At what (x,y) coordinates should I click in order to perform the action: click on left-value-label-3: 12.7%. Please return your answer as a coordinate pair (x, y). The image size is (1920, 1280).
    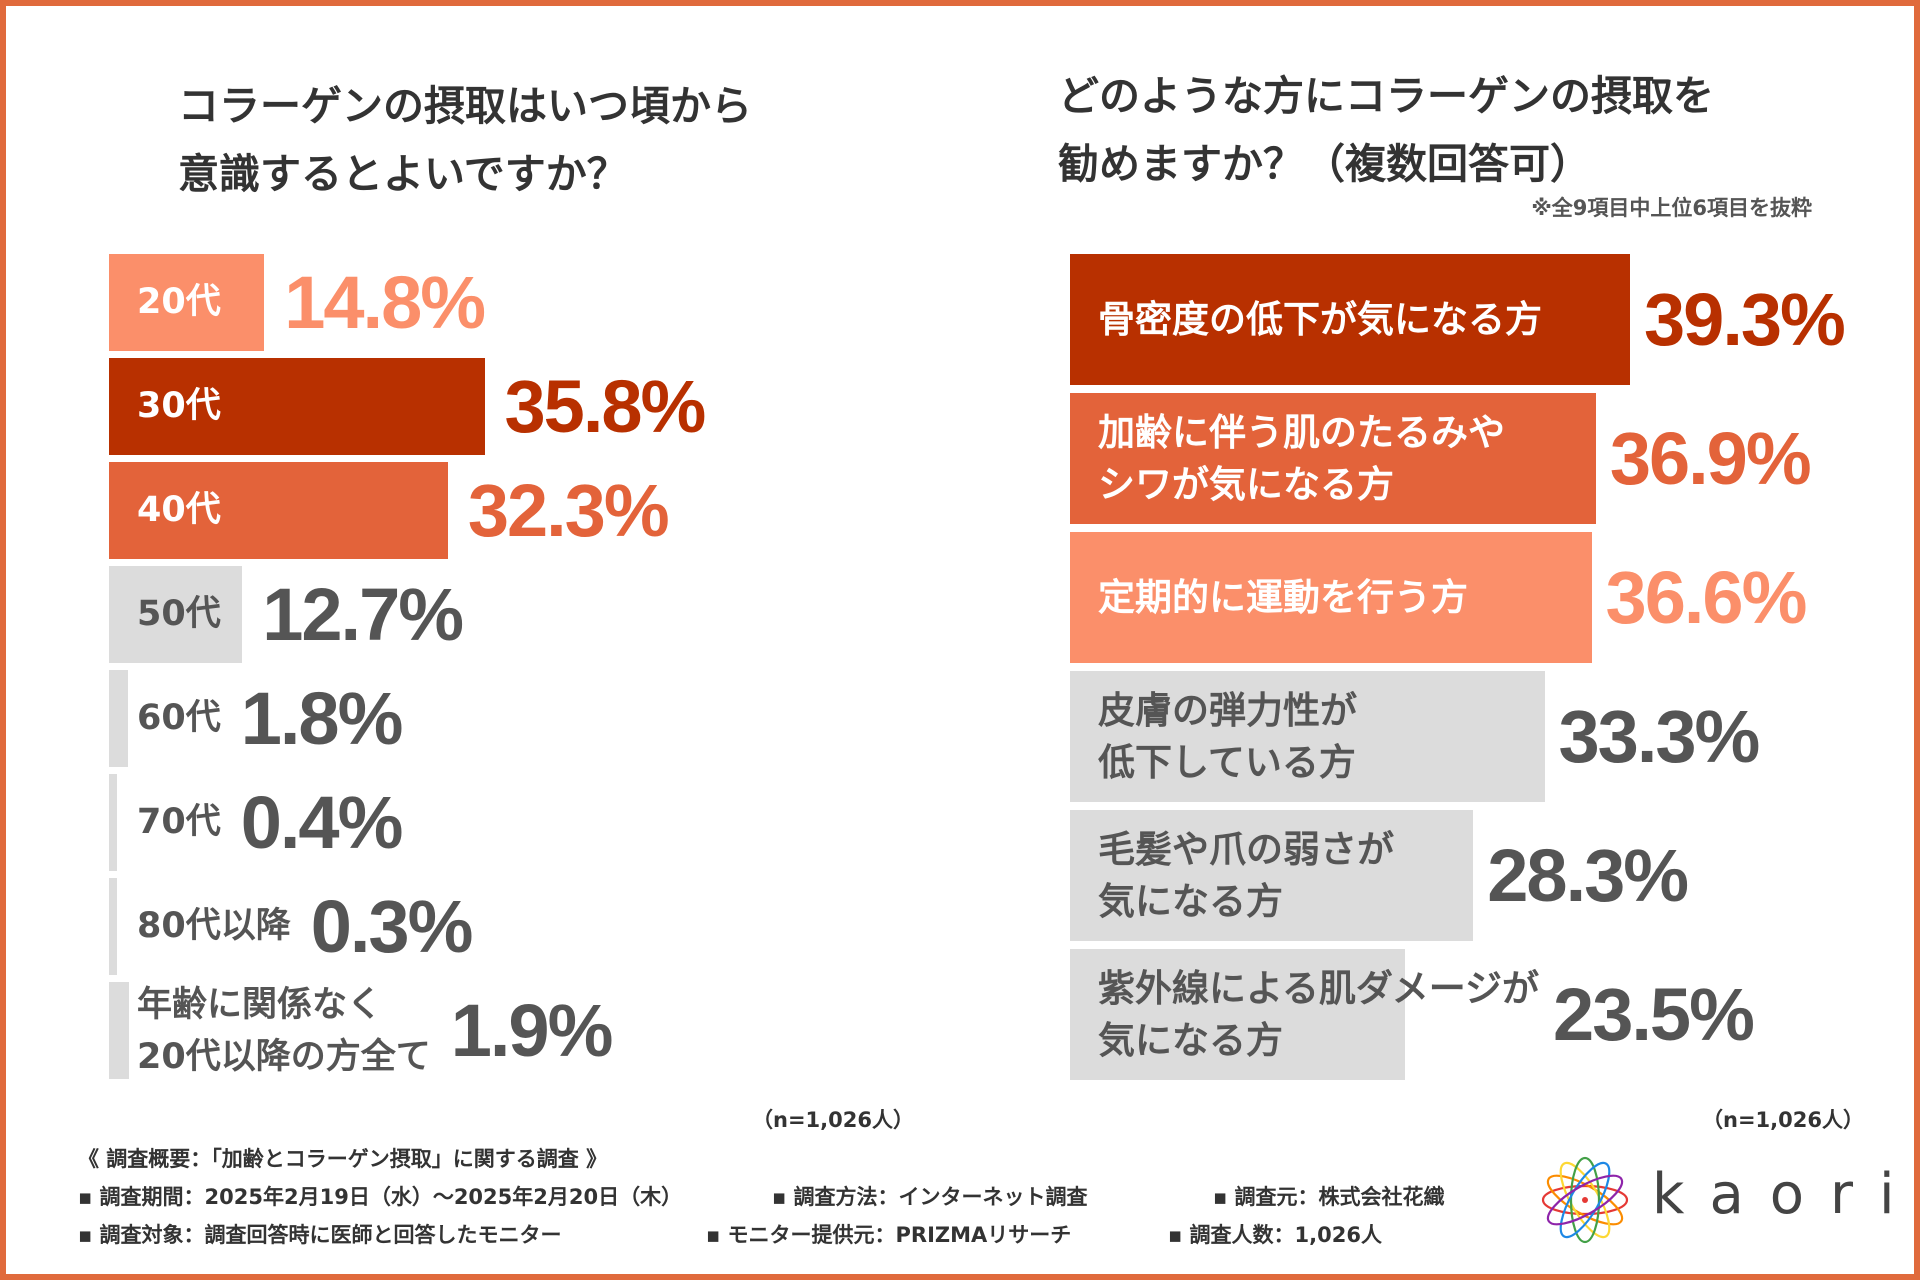
    Looking at the image, I should click on (363, 614).